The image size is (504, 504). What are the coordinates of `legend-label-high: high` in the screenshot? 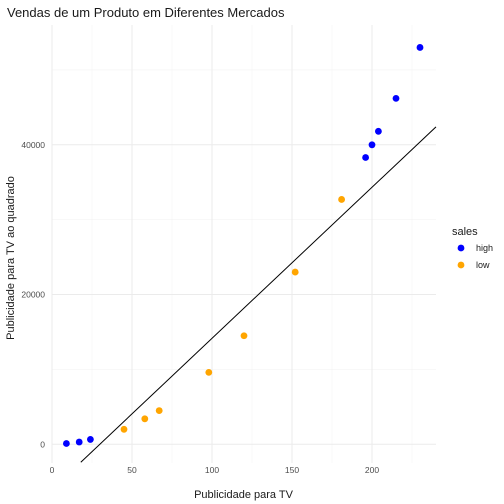 It's located at (484, 248).